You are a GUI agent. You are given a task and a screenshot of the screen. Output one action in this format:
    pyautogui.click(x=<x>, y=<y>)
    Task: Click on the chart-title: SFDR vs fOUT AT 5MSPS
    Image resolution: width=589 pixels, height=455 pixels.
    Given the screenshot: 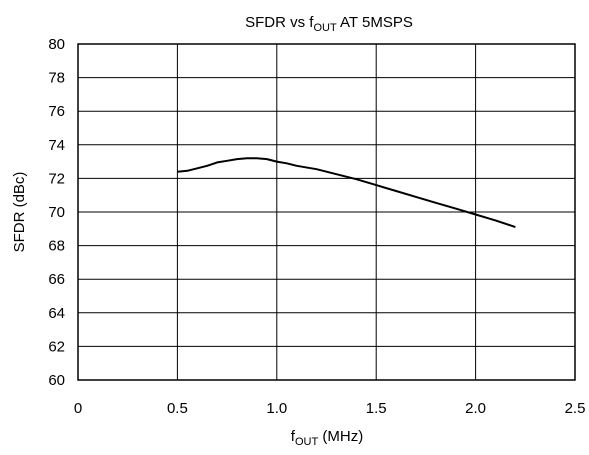 What is the action you would take?
    pyautogui.click(x=329, y=24)
    